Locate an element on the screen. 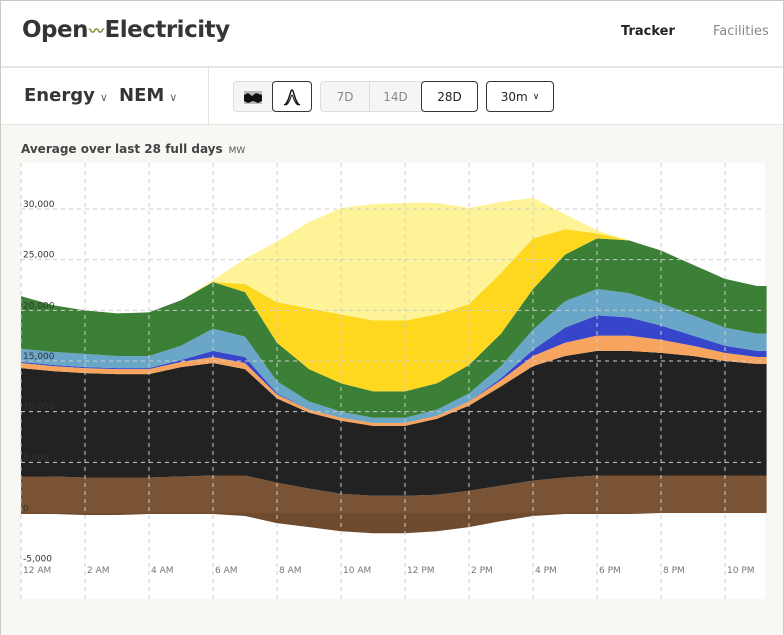  x-tick-label: 6 PM is located at coordinates (610, 571).